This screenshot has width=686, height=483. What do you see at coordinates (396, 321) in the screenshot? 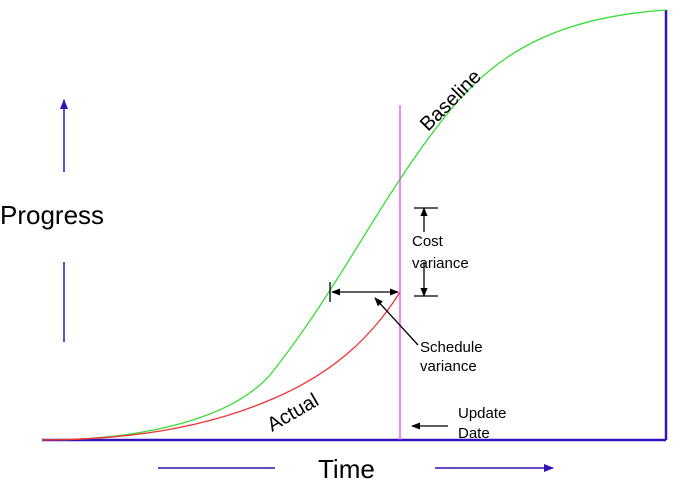
I see `schedule-variance-pointer-icon` at bounding box center [396, 321].